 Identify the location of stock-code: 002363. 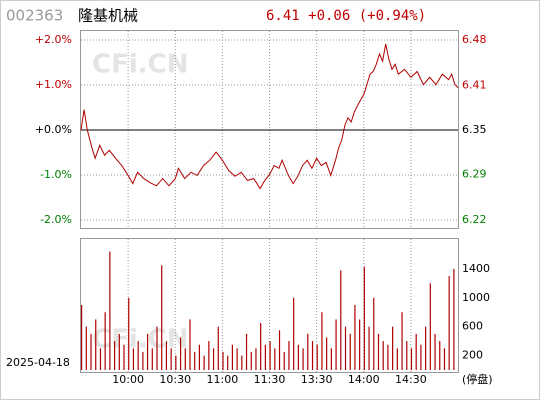
(34, 16).